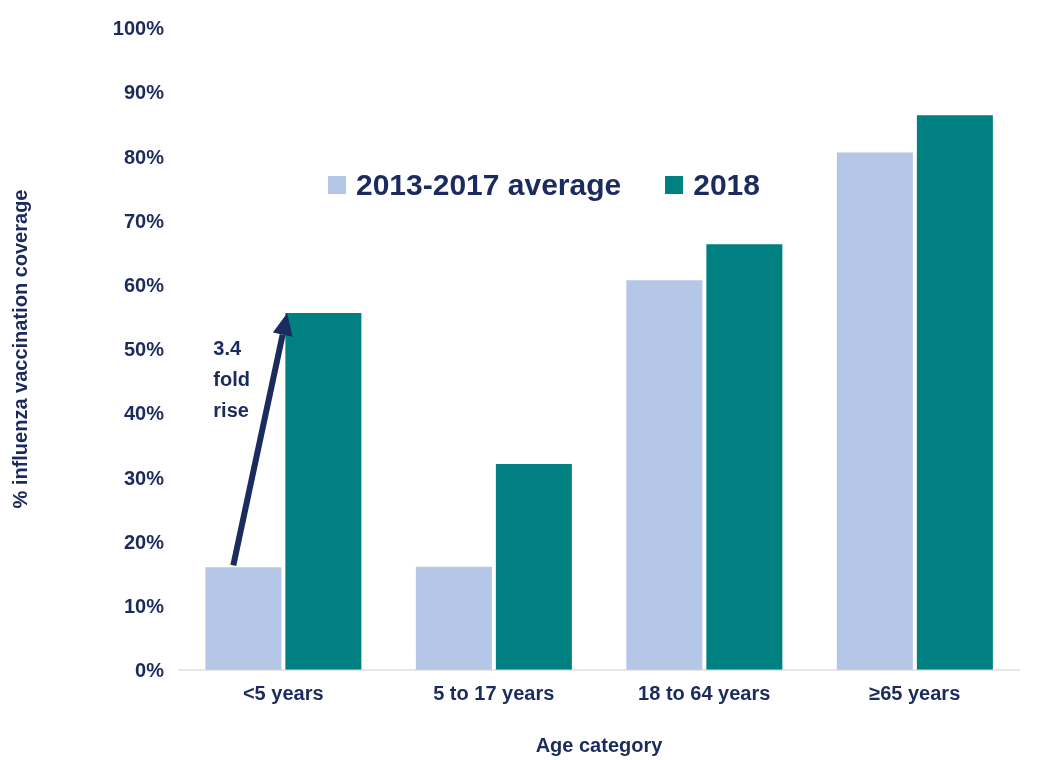 Image resolution: width=1038 pixels, height=760 pixels. I want to click on x-tick-label: 18 to 64 years, so click(704, 693).